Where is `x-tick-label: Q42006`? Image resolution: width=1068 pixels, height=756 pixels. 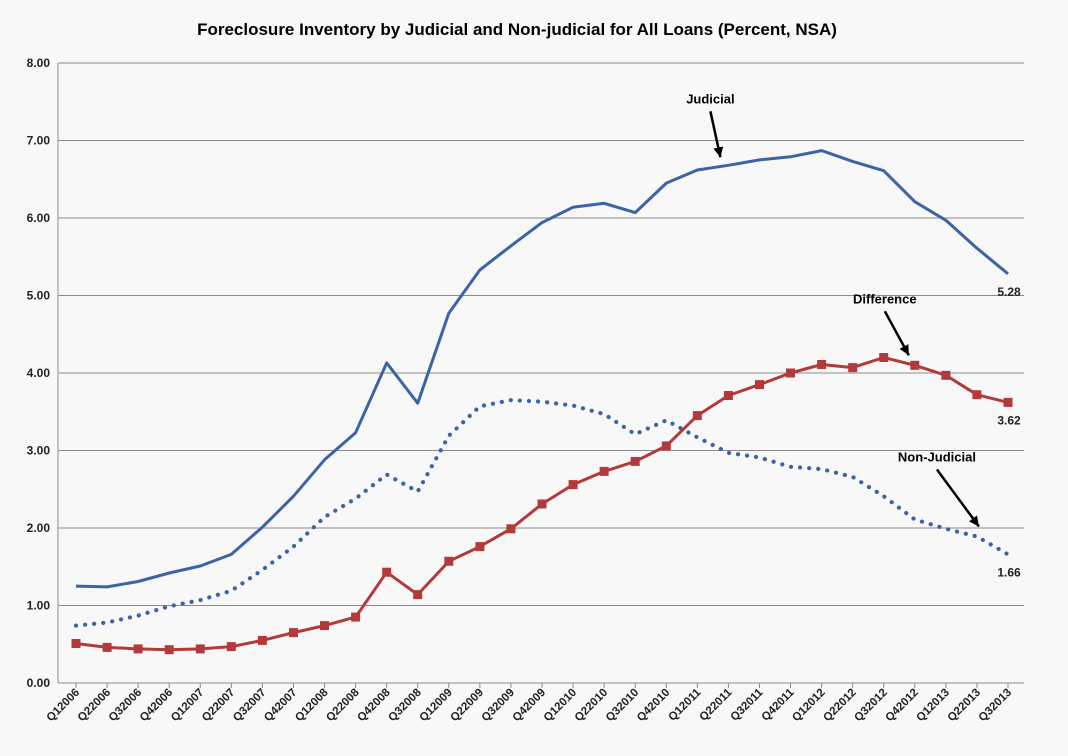 x-tick-label: Q42006 is located at coordinates (156, 705).